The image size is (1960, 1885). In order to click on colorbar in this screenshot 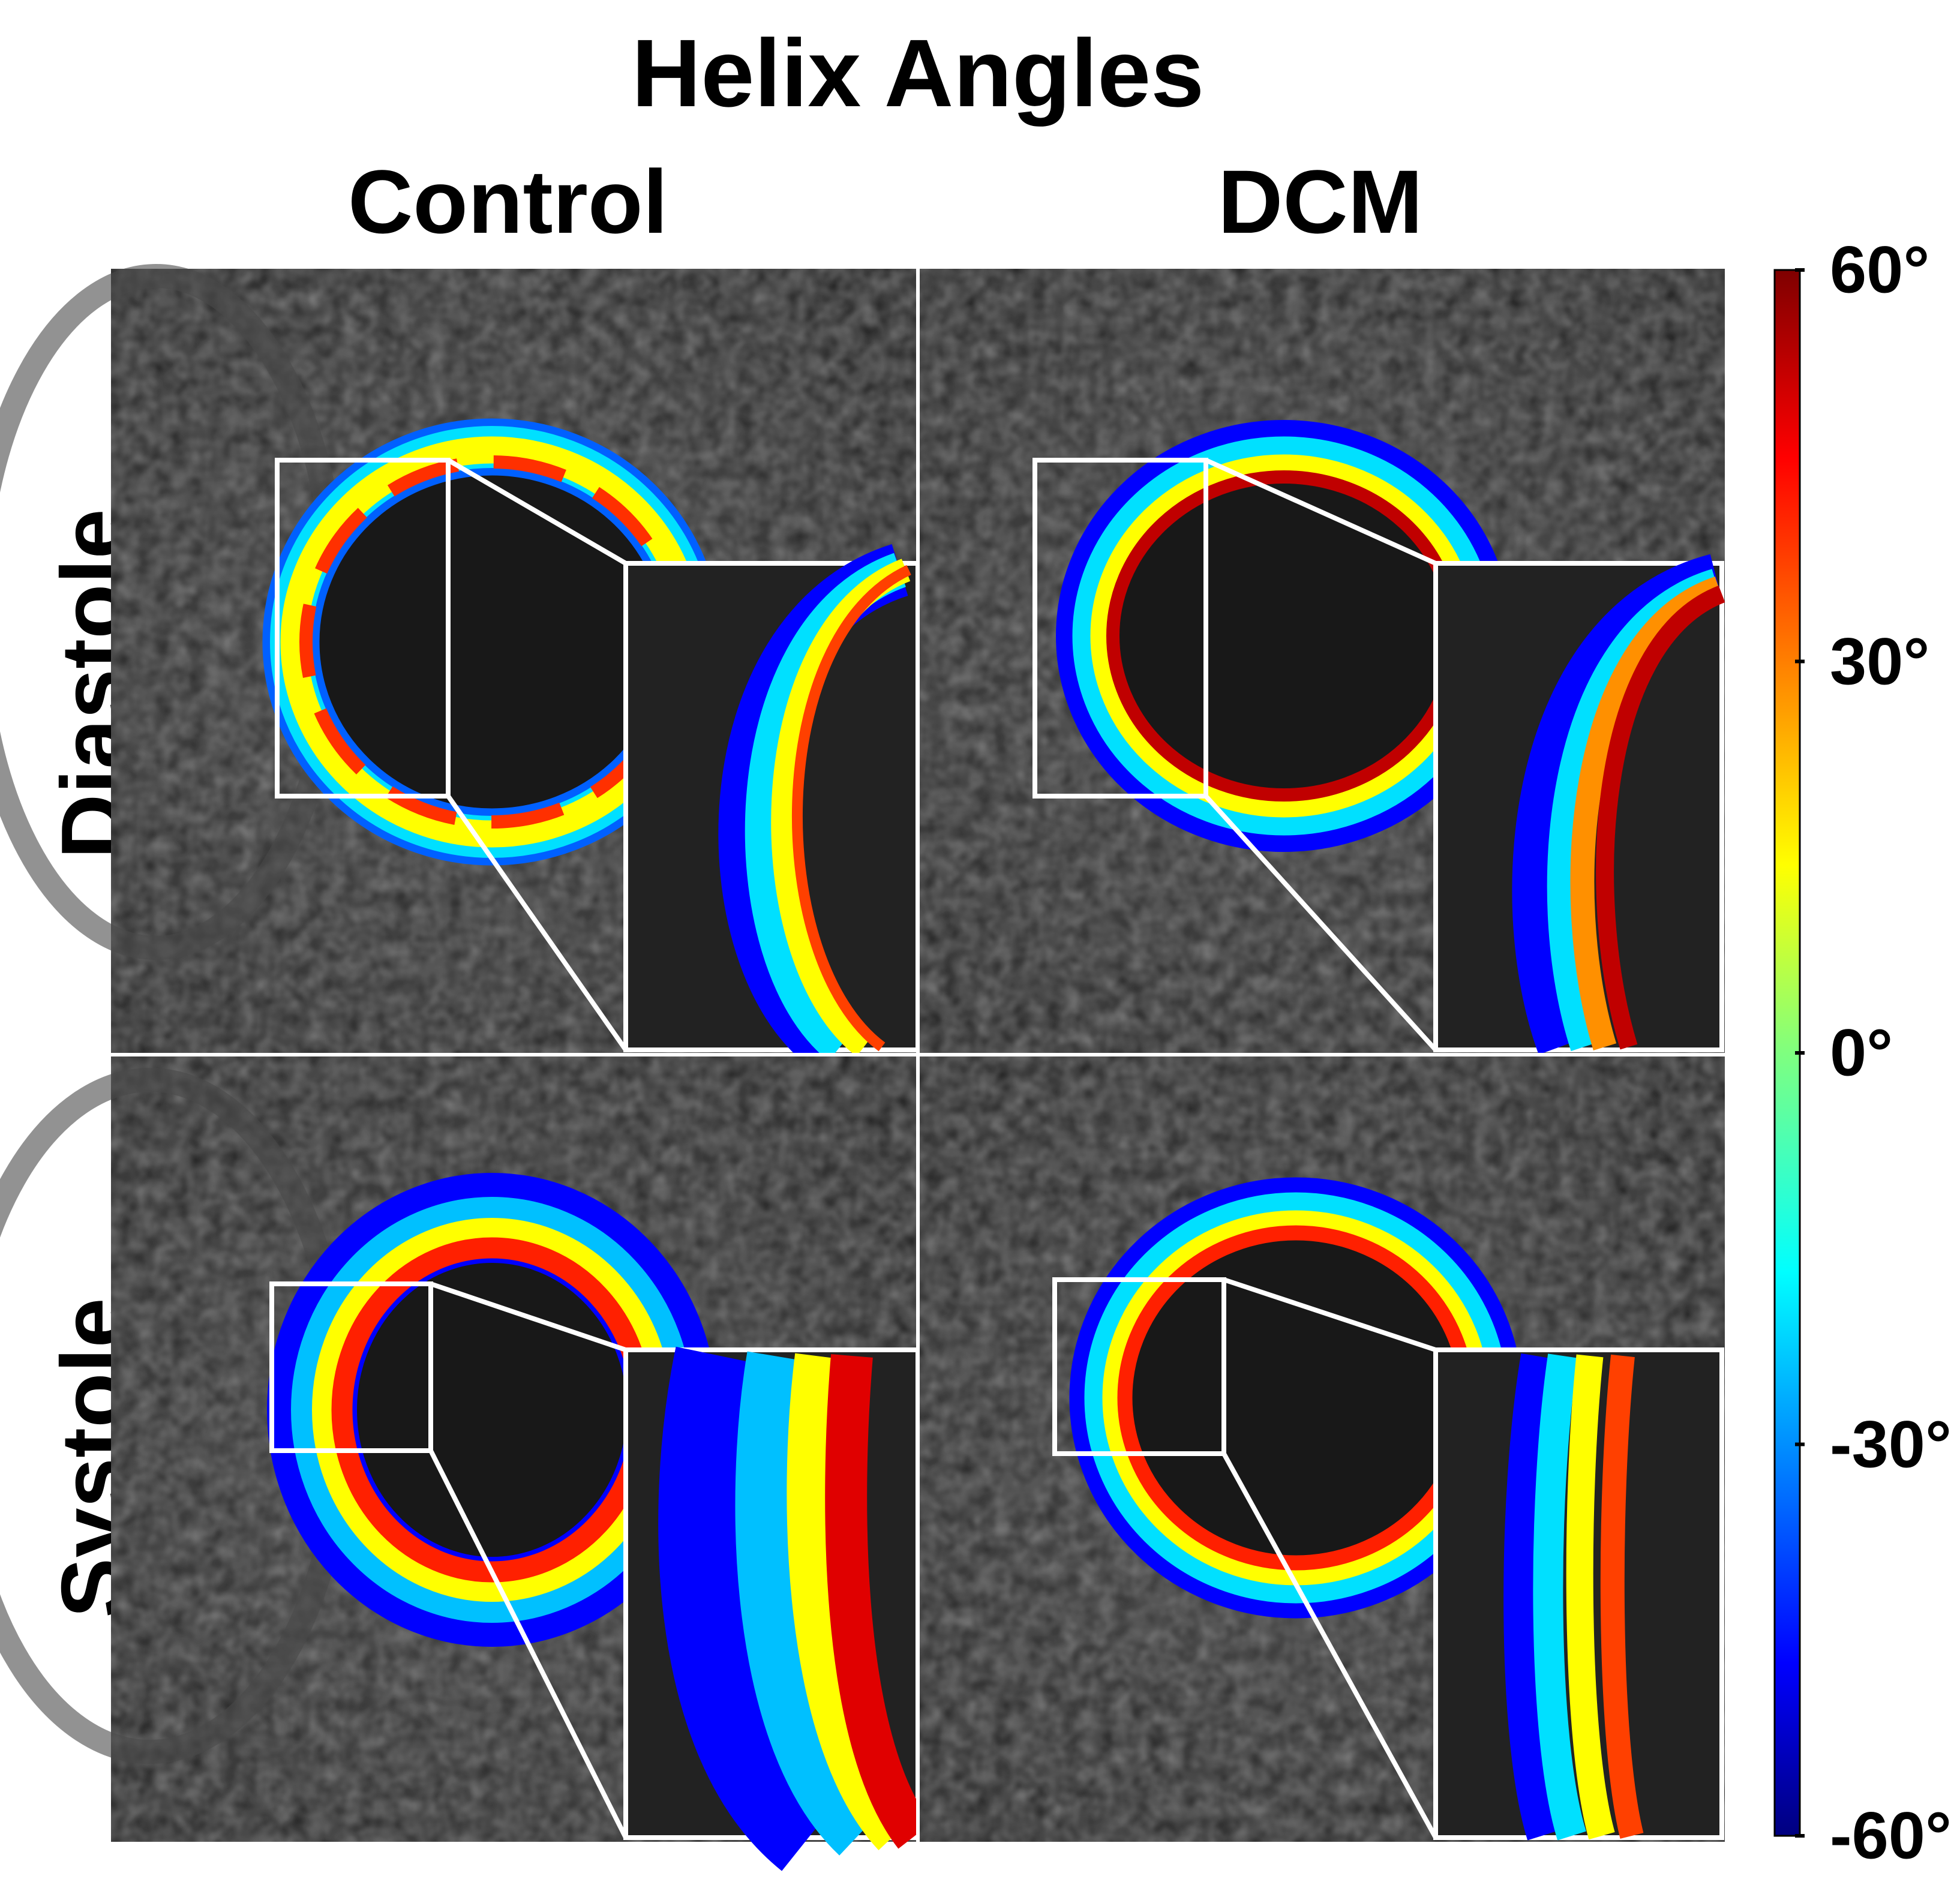, I will do `click(1789, 1053)`.